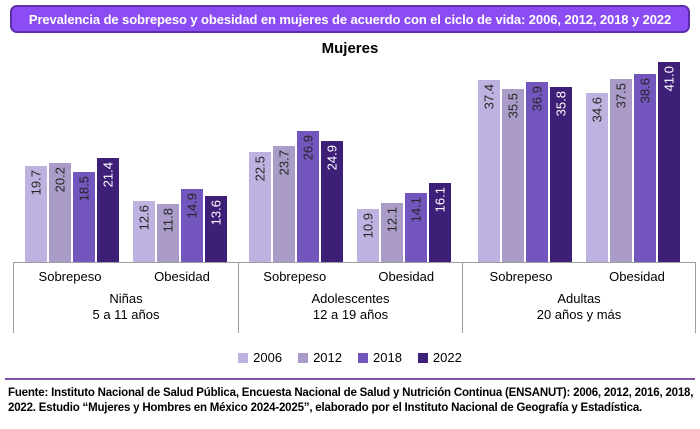  What do you see at coordinates (621, 170) in the screenshot?
I see `bar-2012-obesidad-2: 37.5` at bounding box center [621, 170].